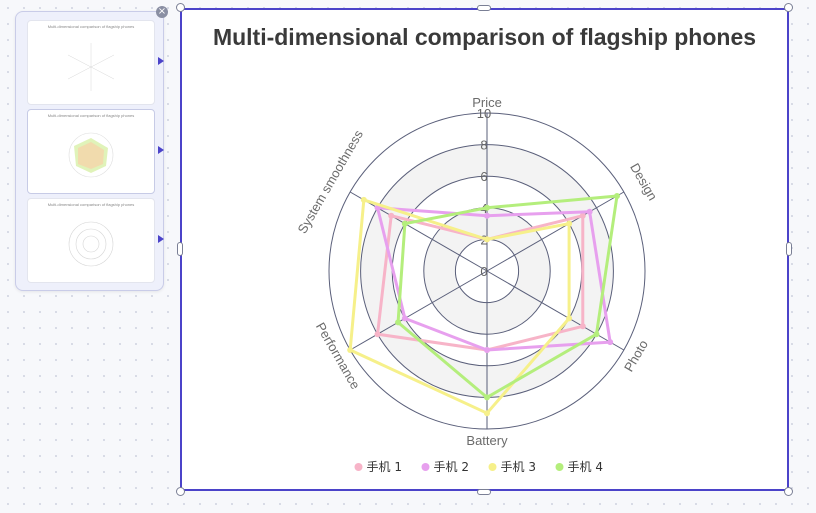  Describe the element at coordinates (180, 249) in the screenshot. I see `resize-handle-left` at that location.